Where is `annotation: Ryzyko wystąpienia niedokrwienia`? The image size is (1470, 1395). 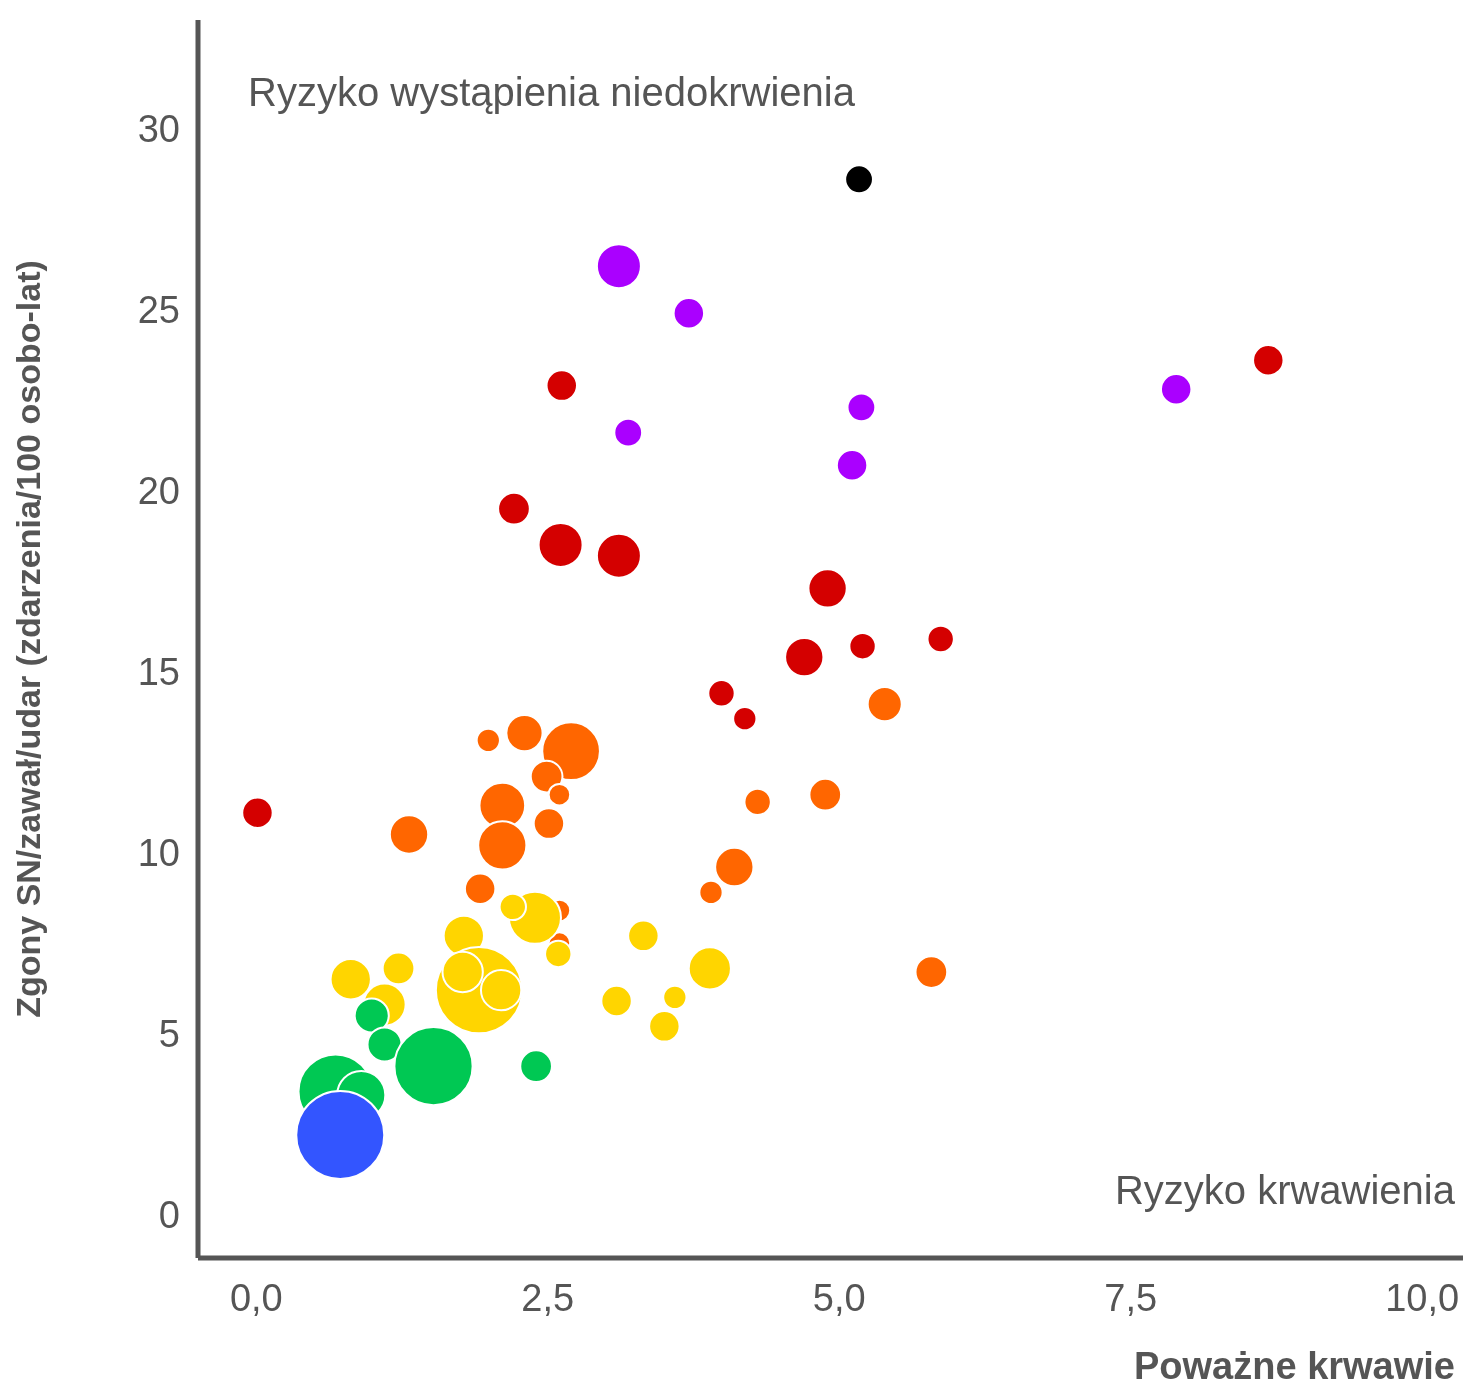
annotation: Ryzyko wystąpienia niedokrwienia is located at coordinates (551, 92).